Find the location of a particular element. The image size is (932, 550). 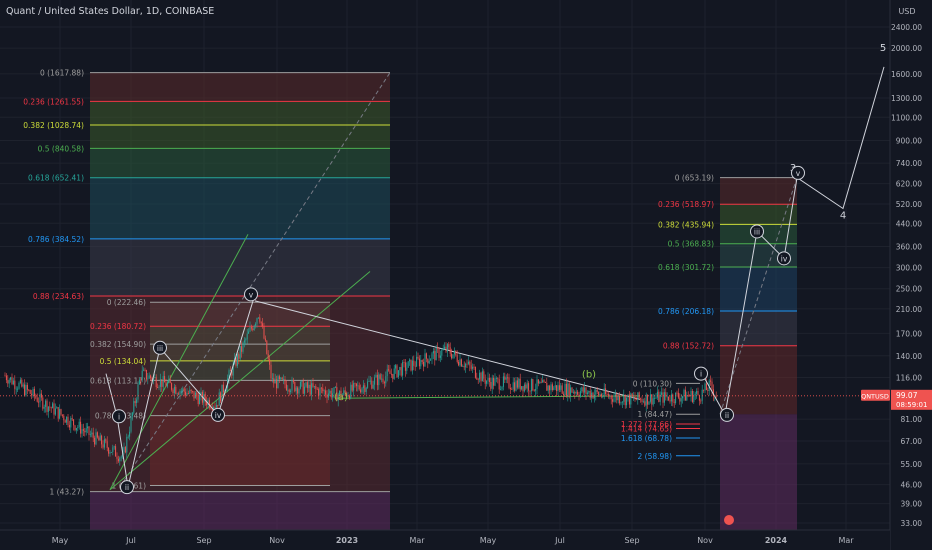

x-tick-label: Nov is located at coordinates (277, 540).